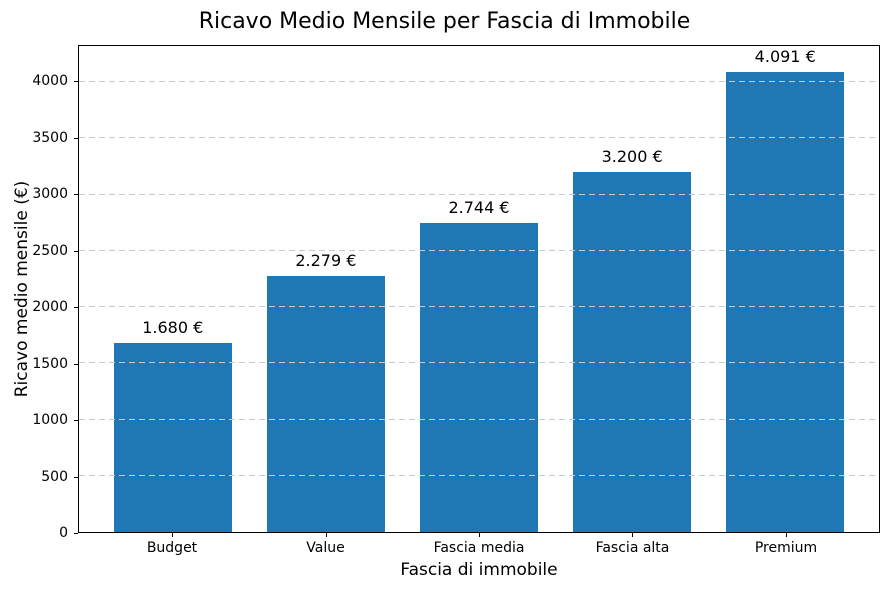 Image resolution: width=889 pixels, height=590 pixels. Describe the element at coordinates (479, 208) in the screenshot. I see `bar-value-label: 2.744 €` at that location.